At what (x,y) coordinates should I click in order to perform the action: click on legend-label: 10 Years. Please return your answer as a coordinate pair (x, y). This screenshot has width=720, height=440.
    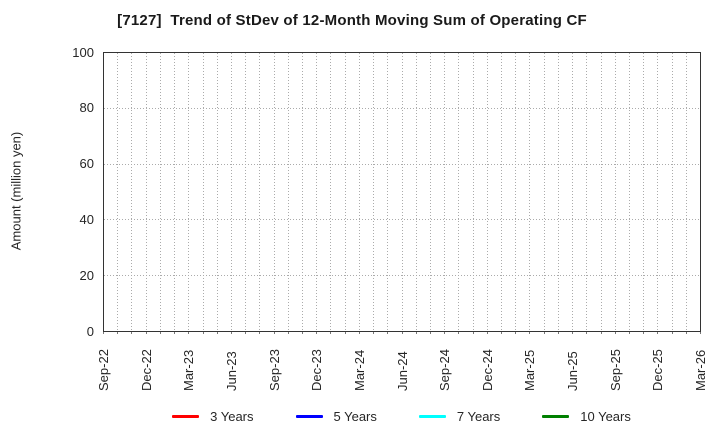
    Looking at the image, I should click on (605, 416).